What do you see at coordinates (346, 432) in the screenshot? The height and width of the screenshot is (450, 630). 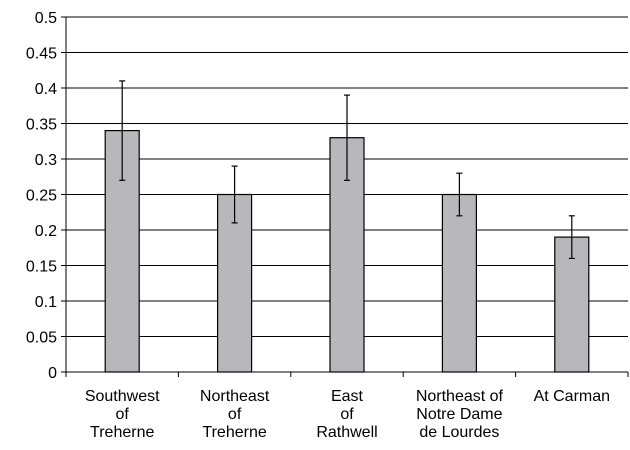 I see `x-category-label-line: Rathwell` at bounding box center [346, 432].